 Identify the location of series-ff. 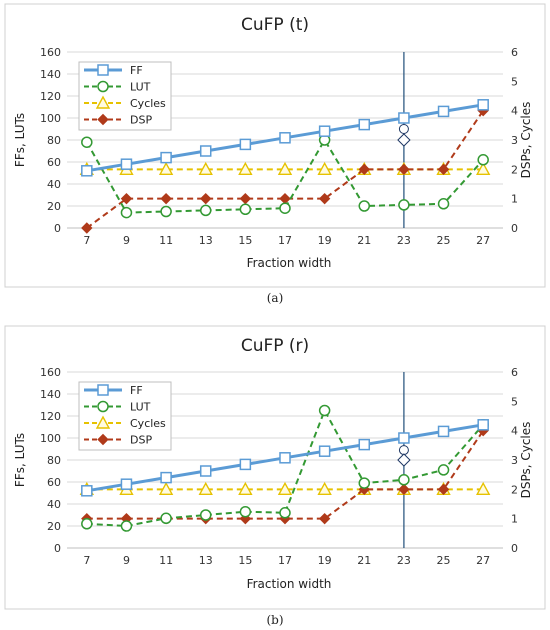
(285, 138).